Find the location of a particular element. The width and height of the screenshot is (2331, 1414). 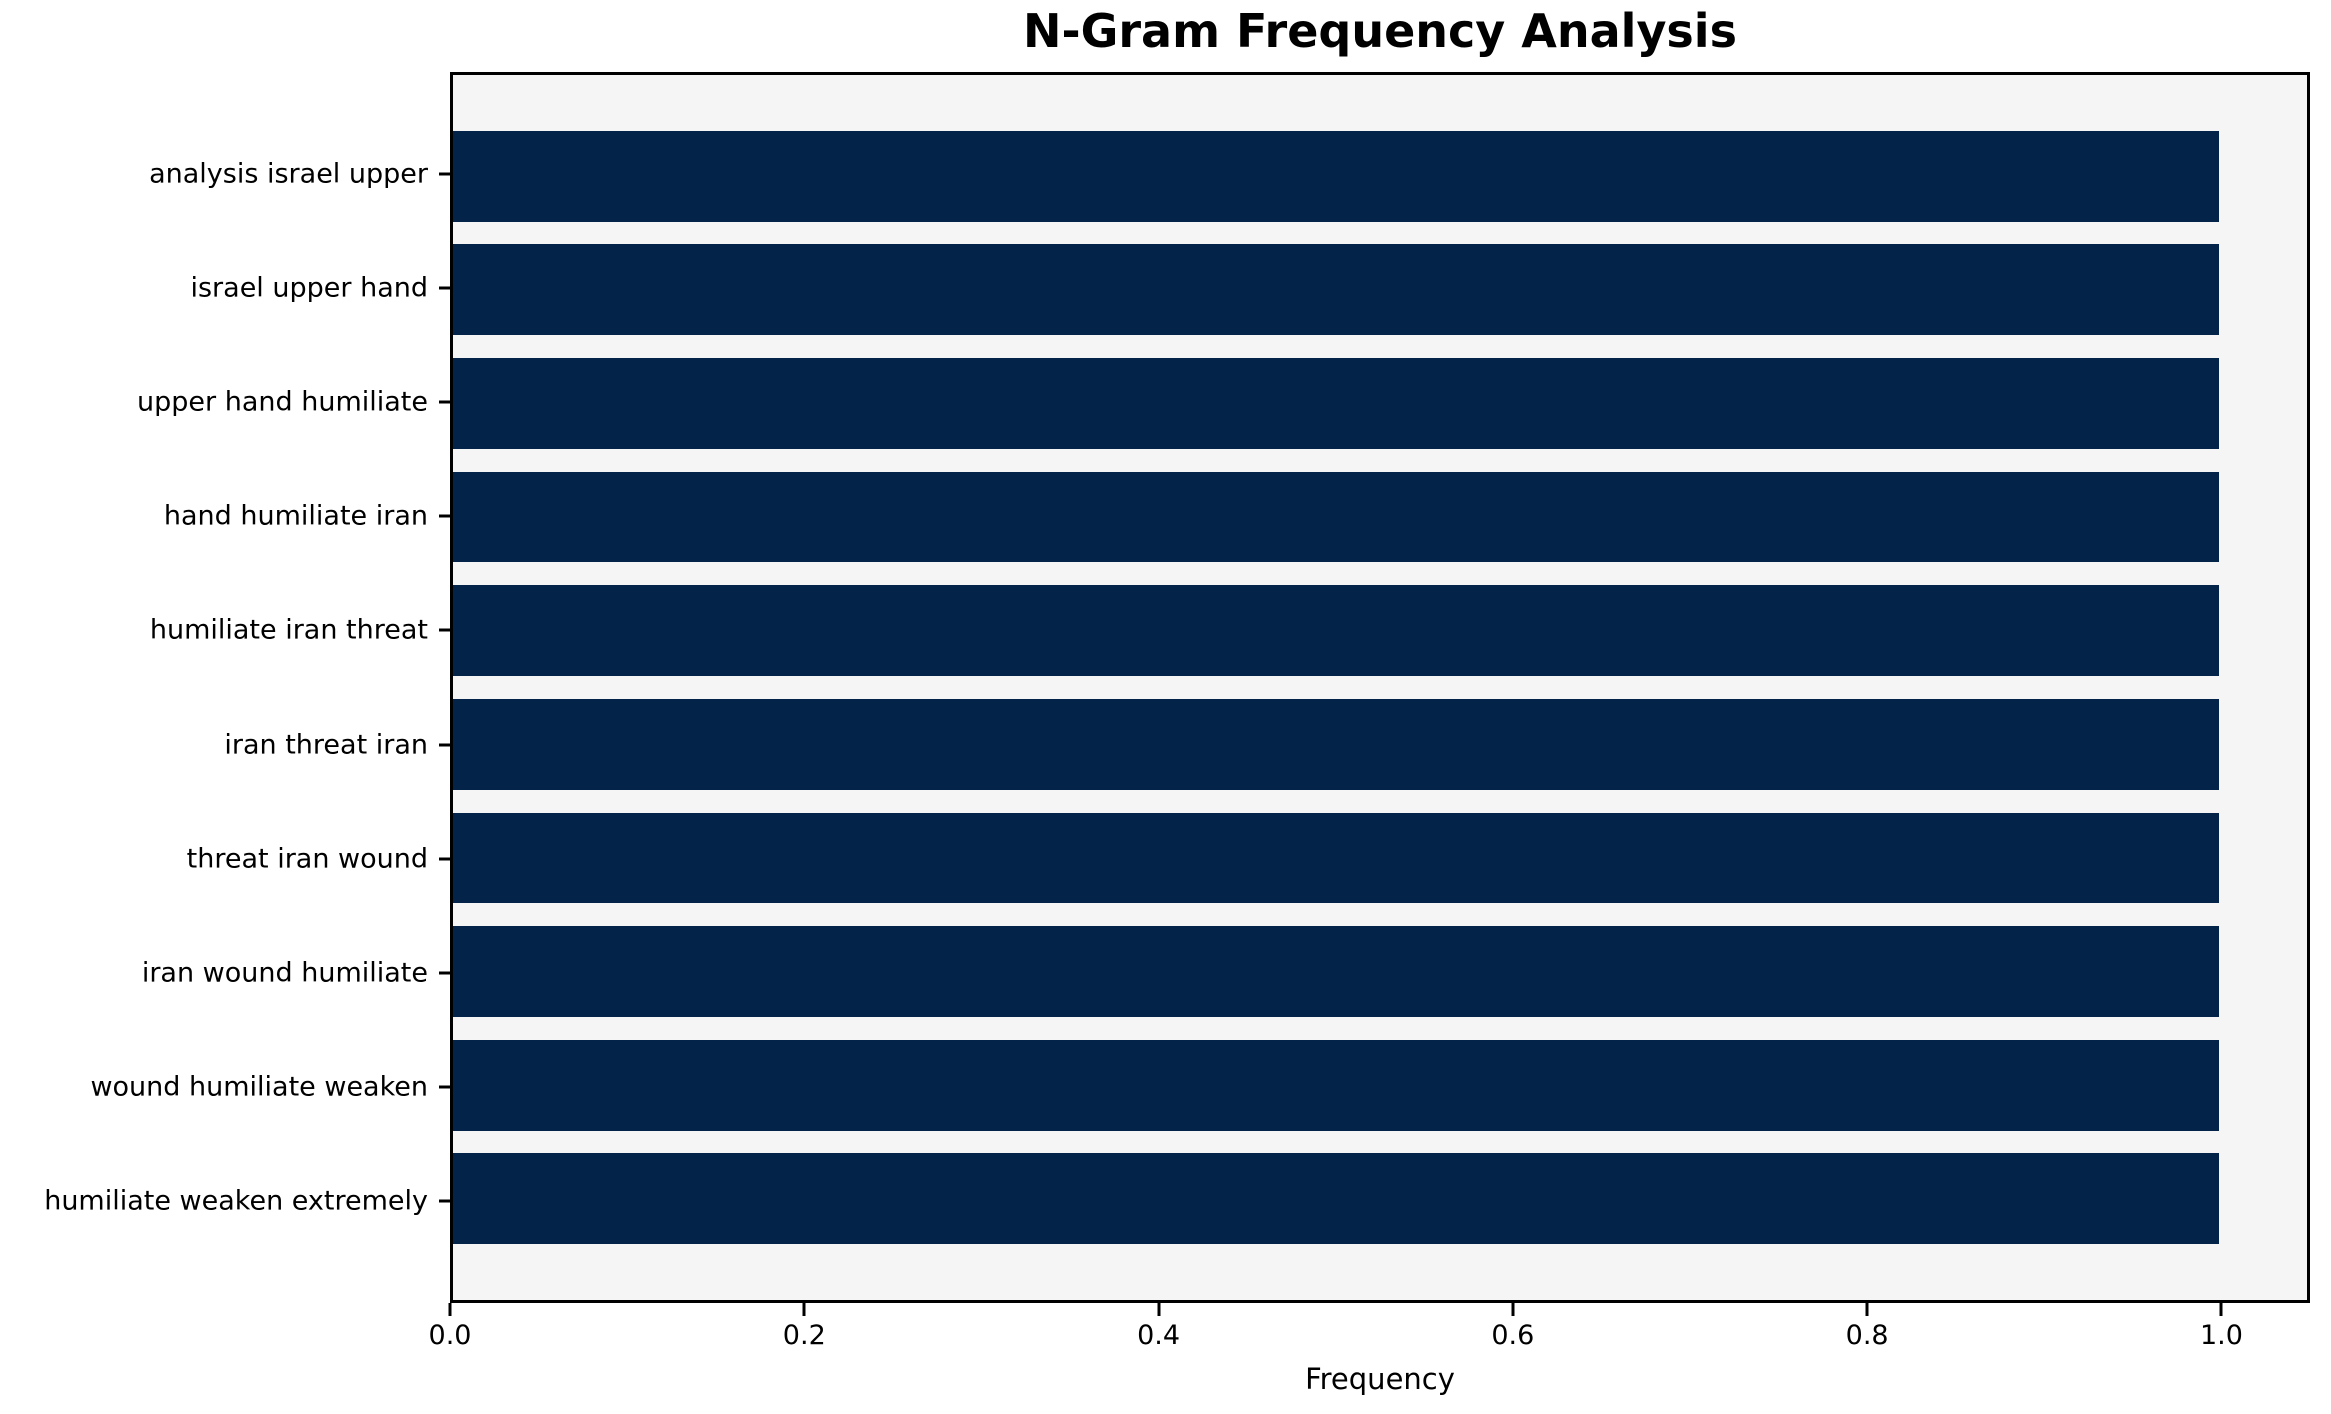

y-tick-label: iran wound humiliate is located at coordinates (284, 973).